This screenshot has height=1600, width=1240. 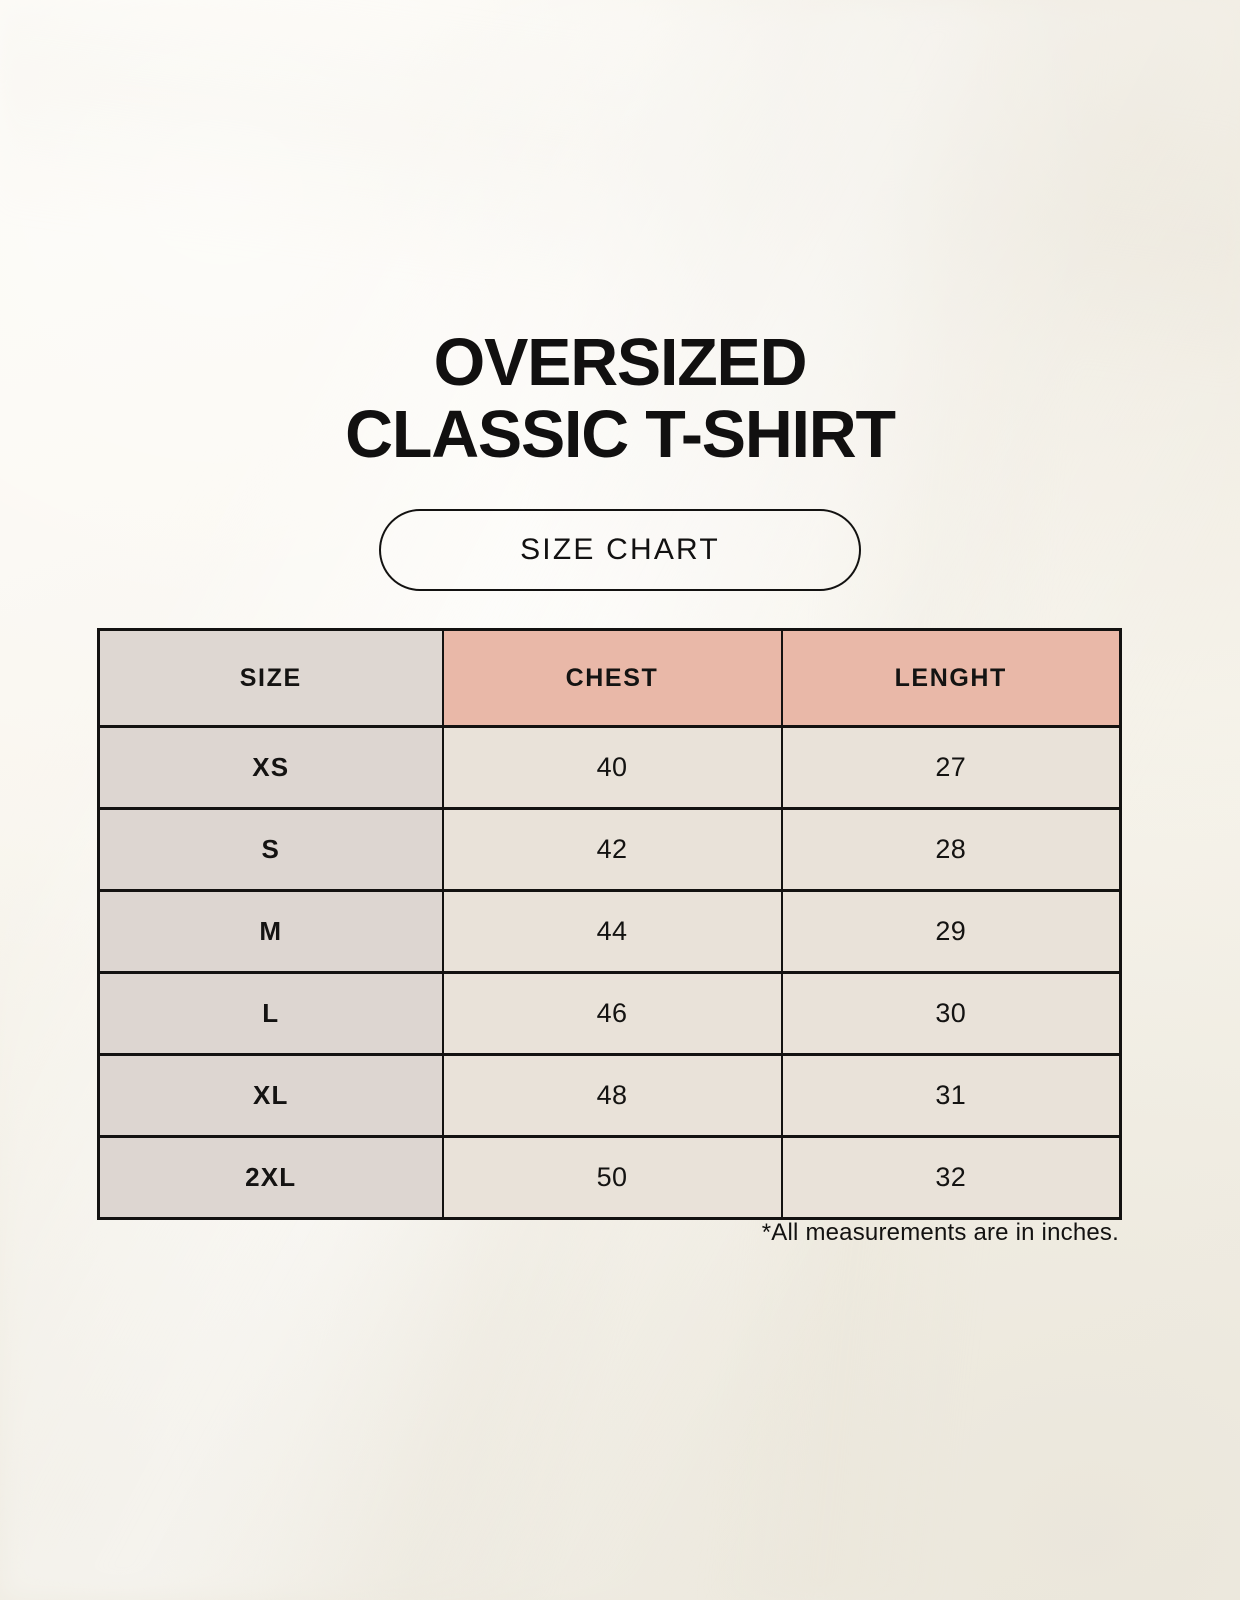 I want to click on cell-length: 31, so click(x=951, y=1095).